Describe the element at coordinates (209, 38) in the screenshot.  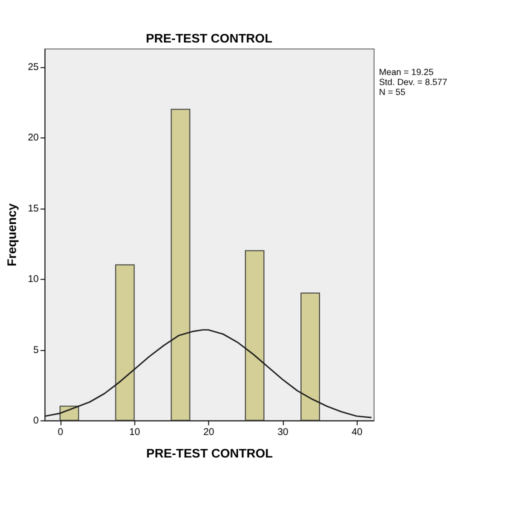
I see `chart-title: PRE-TEST CONTROL` at that location.